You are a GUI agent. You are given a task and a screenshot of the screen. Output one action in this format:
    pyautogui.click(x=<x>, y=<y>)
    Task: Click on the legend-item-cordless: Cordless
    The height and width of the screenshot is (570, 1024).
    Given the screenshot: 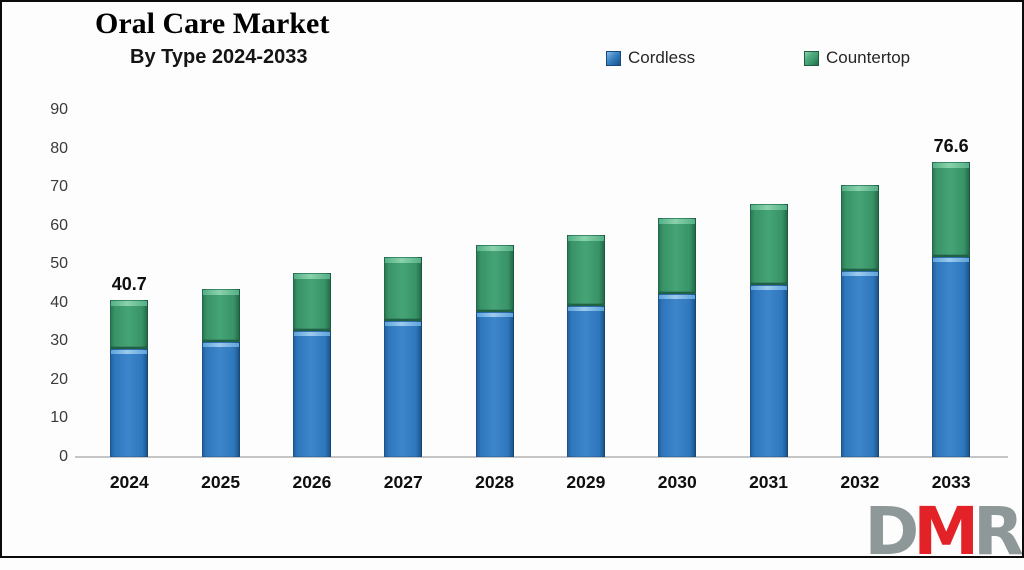 What is the action you would take?
    pyautogui.click(x=650, y=58)
    